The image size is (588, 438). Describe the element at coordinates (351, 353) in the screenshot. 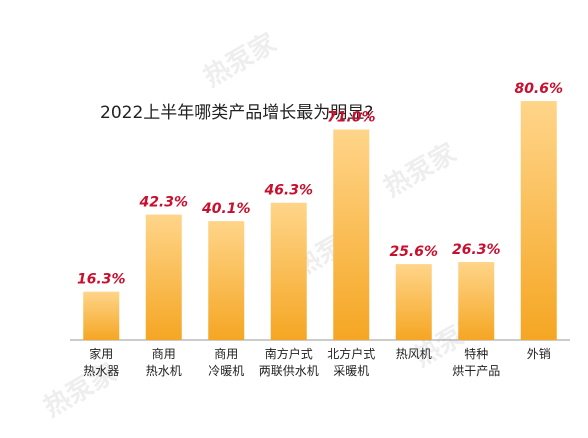

I see `x-tick-label: 北方户式` at that location.